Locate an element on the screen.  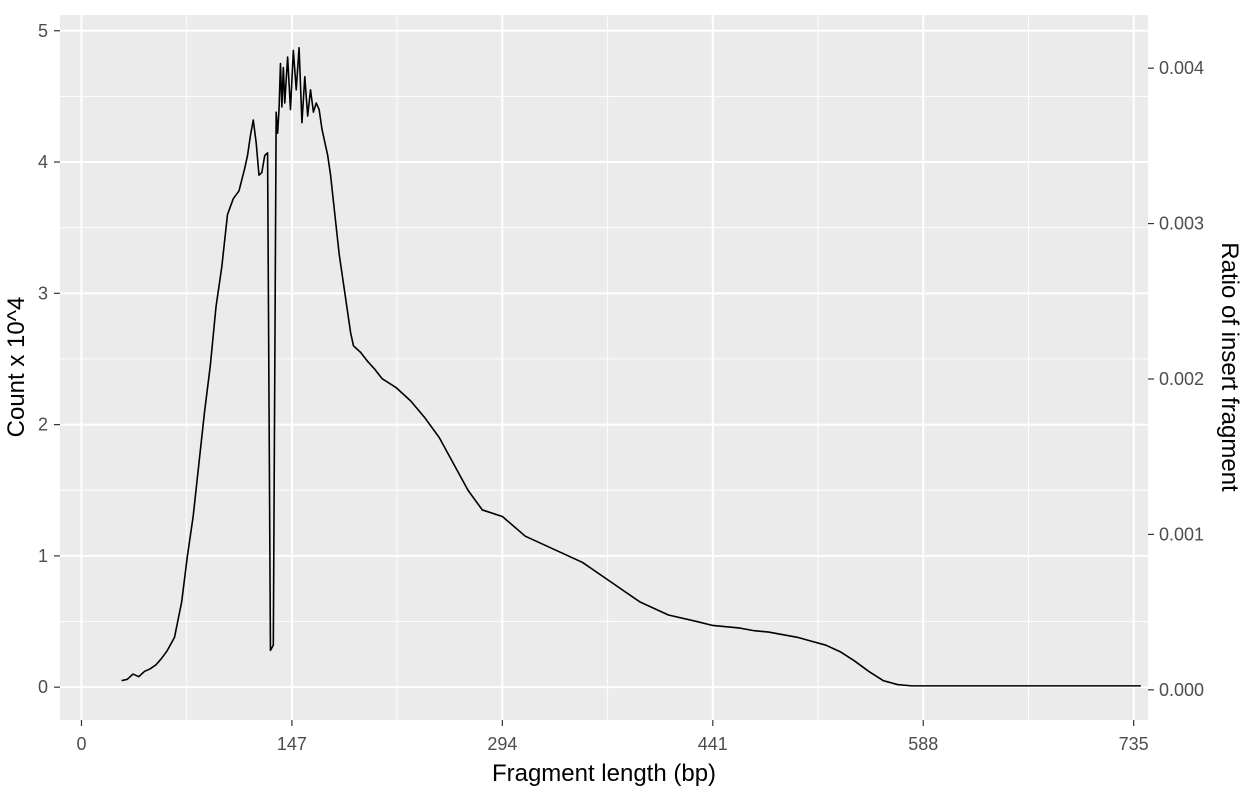
y-tick-label: 1 is located at coordinates (43, 556).